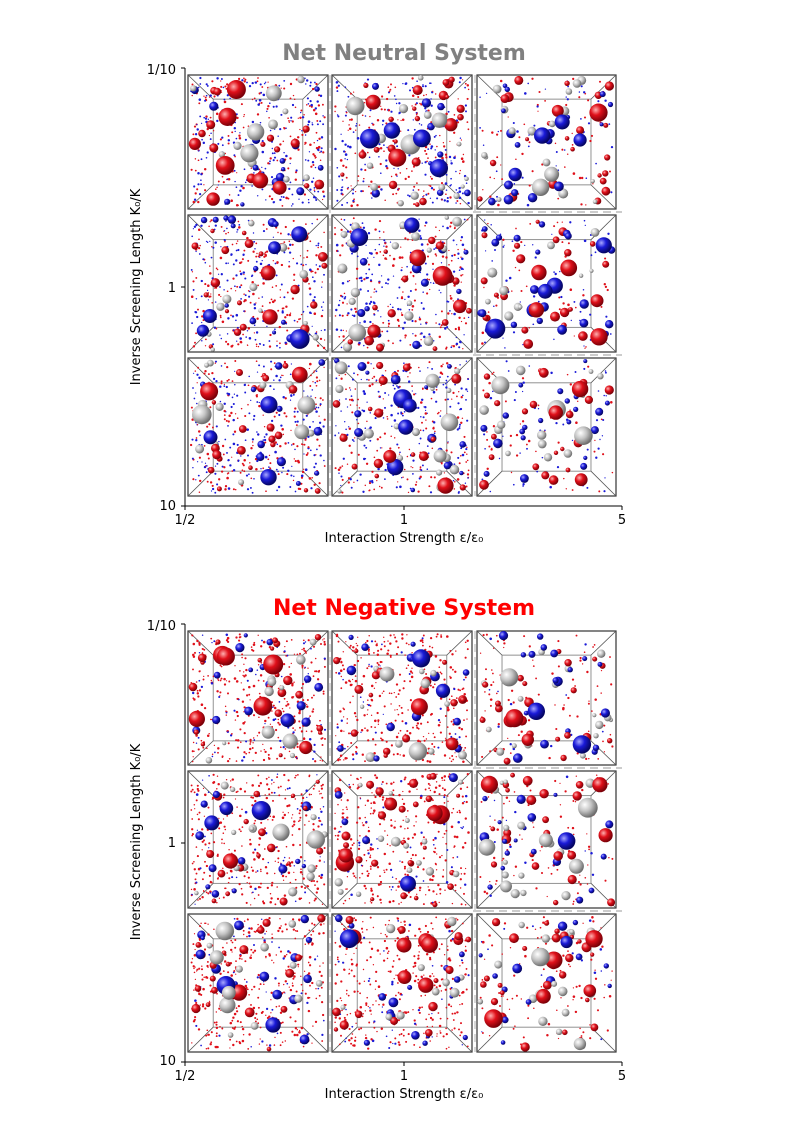 This screenshot has height=1123, width=794. I want to click on x-tick-label: 5, so click(622, 1076).